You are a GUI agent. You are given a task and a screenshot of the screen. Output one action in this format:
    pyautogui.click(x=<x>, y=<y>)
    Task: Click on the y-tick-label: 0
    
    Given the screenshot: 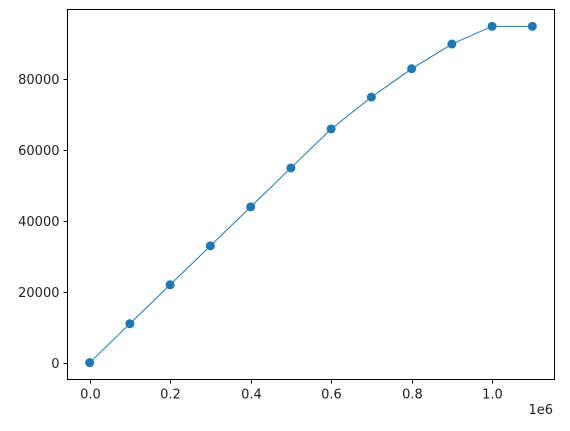 What is the action you would take?
    pyautogui.click(x=55, y=364)
    